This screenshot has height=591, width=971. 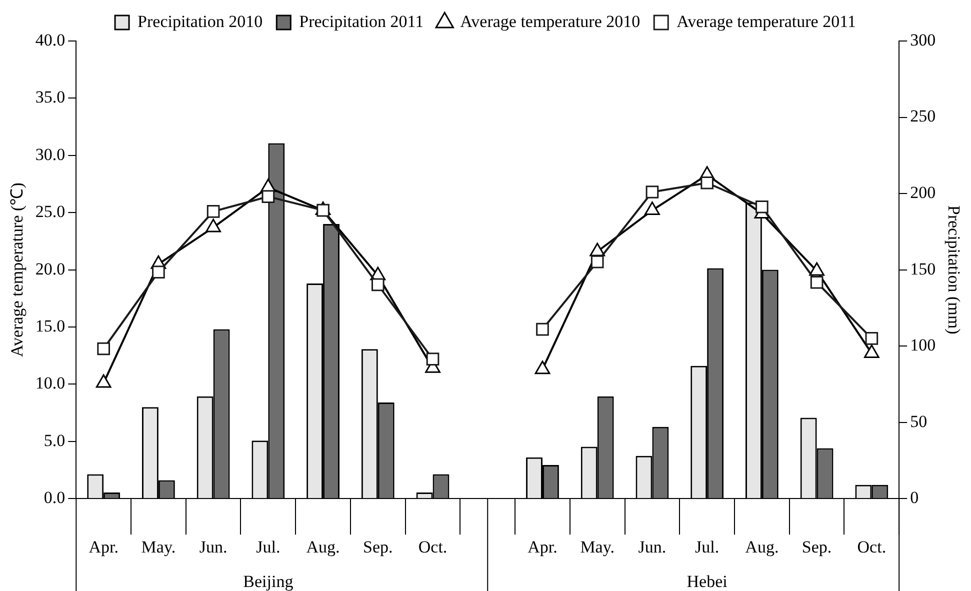 I want to click on y2-tick-label: 150, so click(x=923, y=268).